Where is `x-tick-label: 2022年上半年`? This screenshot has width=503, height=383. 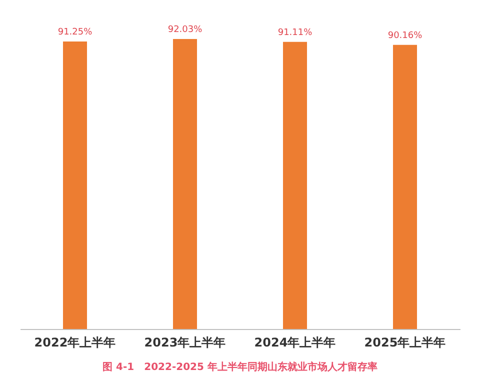
x-tick-label: 2022年上半年 is located at coordinates (75, 343).